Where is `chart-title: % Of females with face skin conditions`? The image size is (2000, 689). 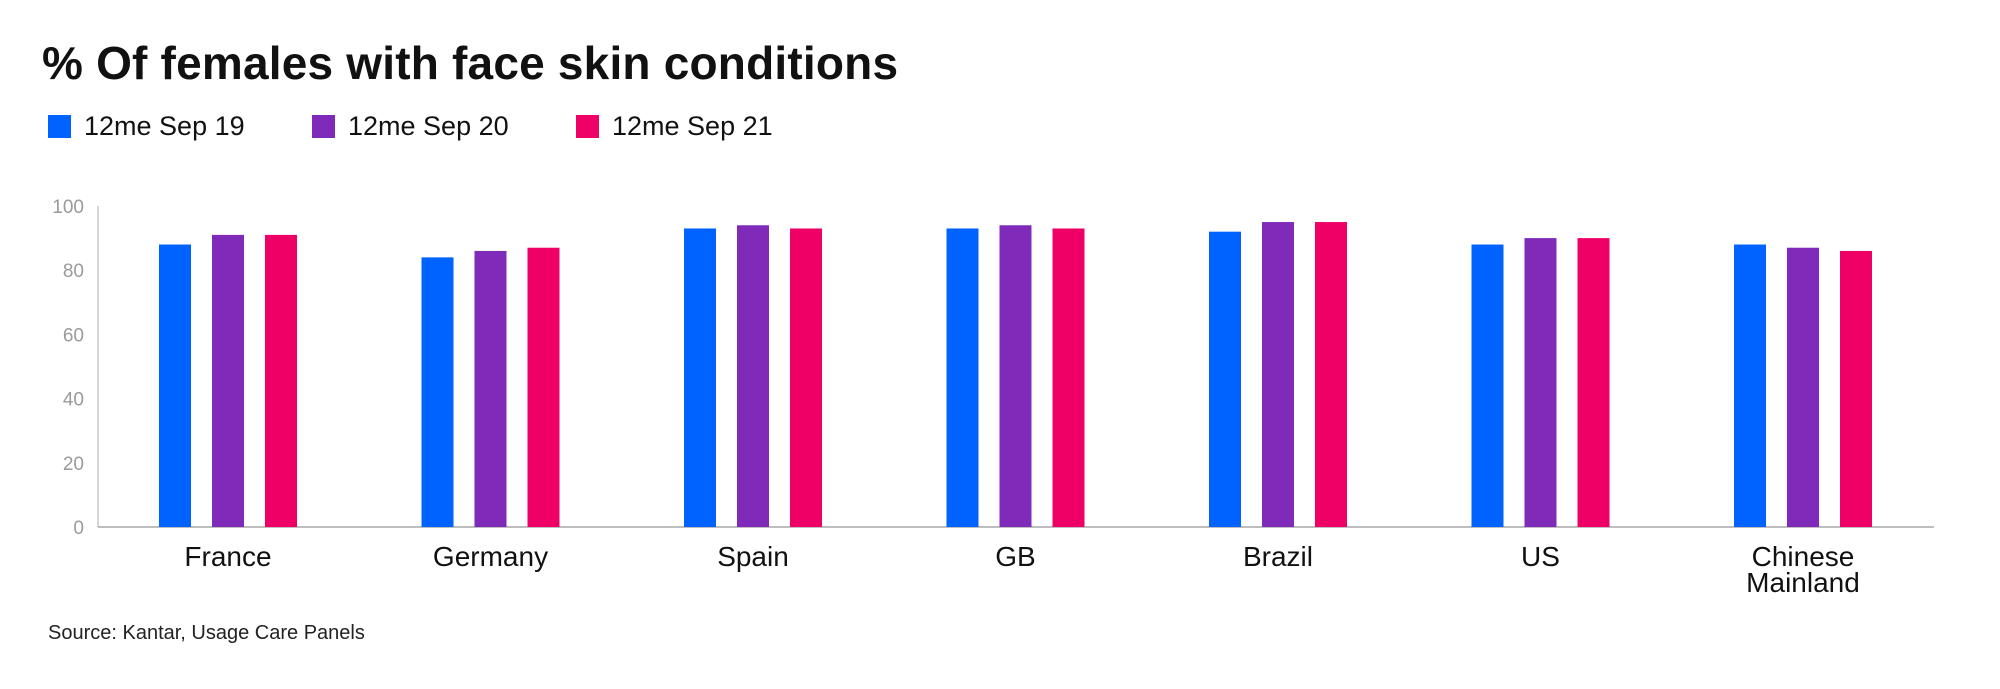
chart-title: % Of females with face skin conditions is located at coordinates (470, 63).